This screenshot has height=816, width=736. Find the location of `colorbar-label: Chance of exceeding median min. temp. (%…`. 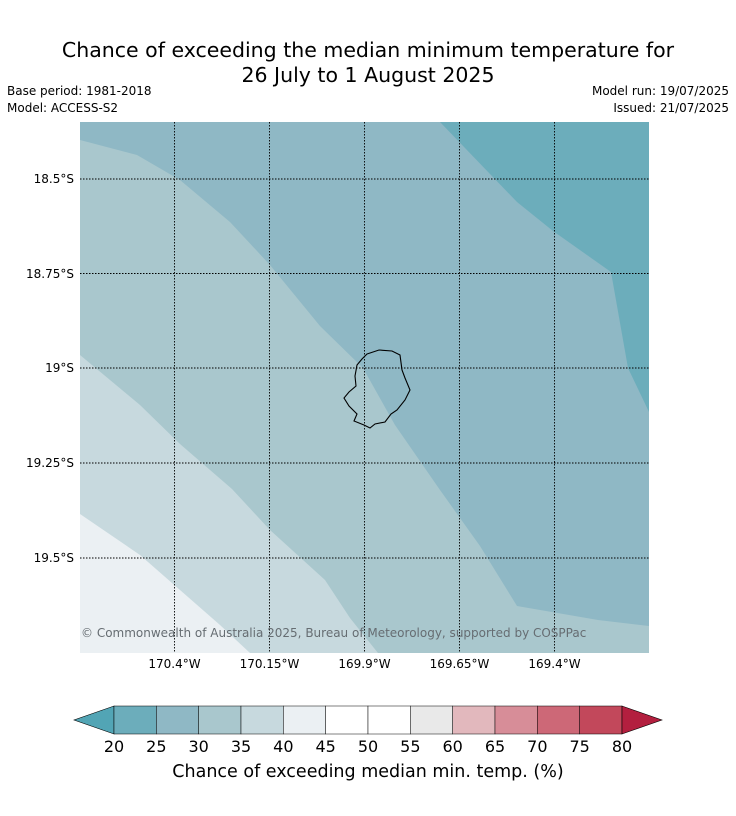

colorbar-label: Chance of exceeding median min. temp. (%… is located at coordinates (368, 772).